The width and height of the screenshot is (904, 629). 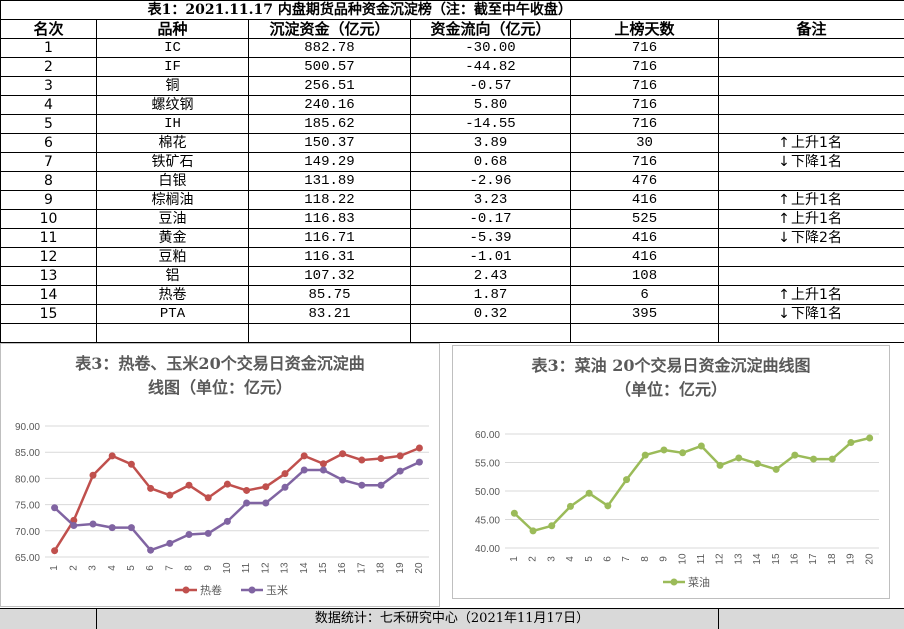 What do you see at coordinates (784, 295) in the screenshot?
I see `arrow-up-icon: ↑` at bounding box center [784, 295].